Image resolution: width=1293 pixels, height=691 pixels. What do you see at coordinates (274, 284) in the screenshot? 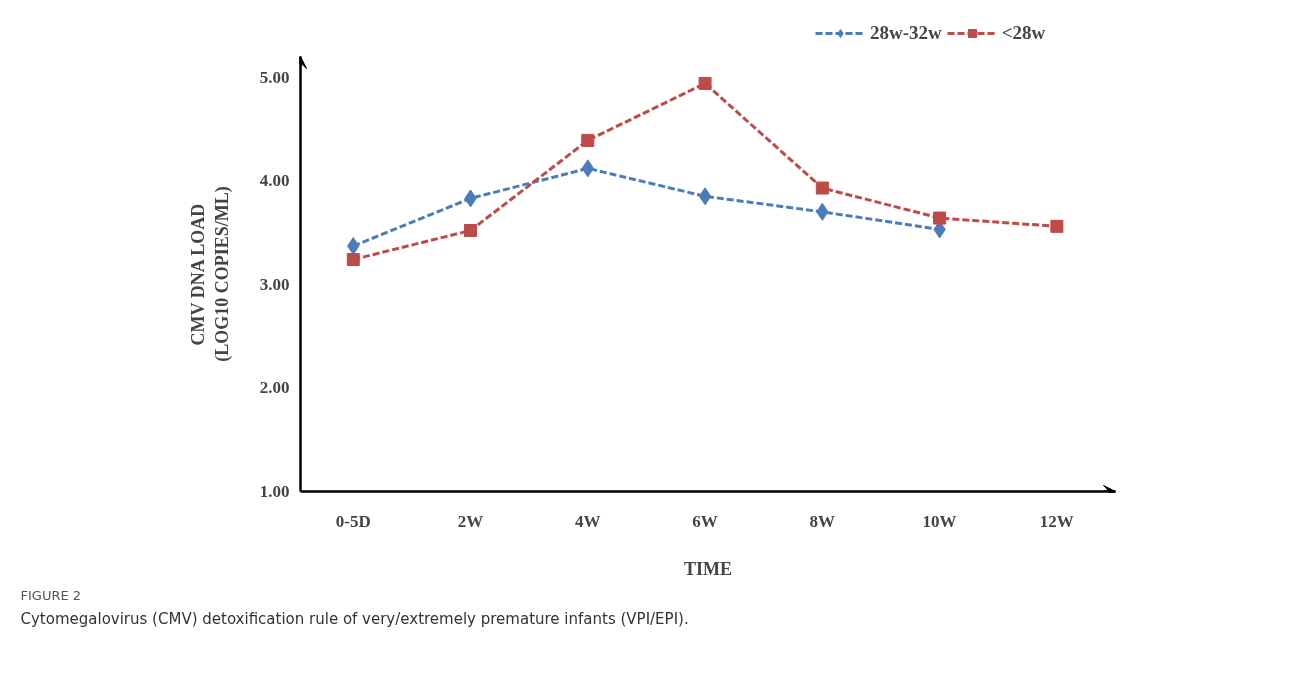
I see `y-tick-label: 3.00` at bounding box center [274, 284].